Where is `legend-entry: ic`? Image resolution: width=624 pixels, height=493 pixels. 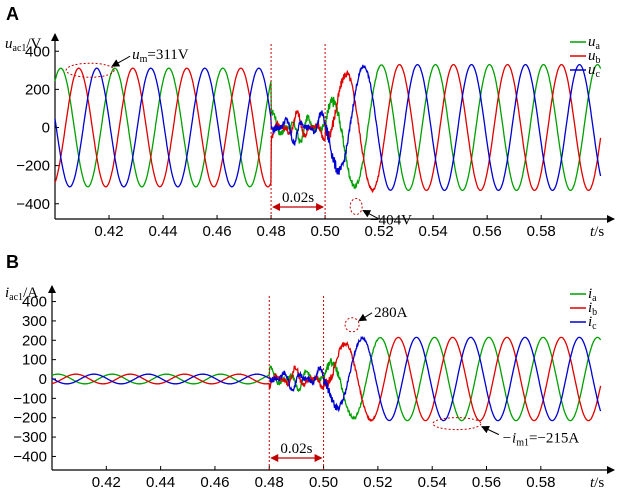 legend-entry: ic is located at coordinates (592, 323).